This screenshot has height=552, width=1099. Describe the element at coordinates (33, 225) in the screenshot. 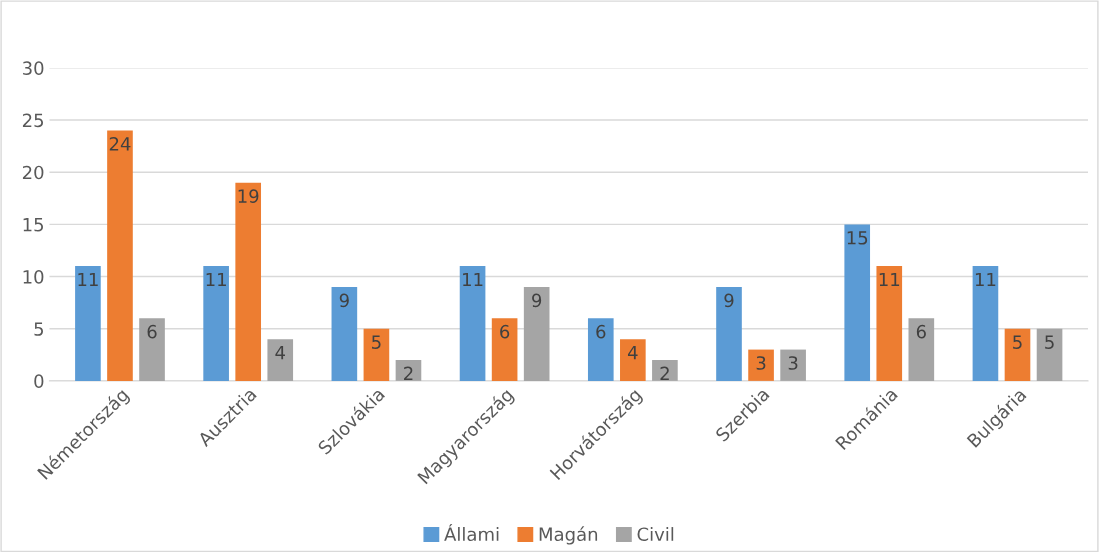

I see `y-tick-label: 15` at that location.